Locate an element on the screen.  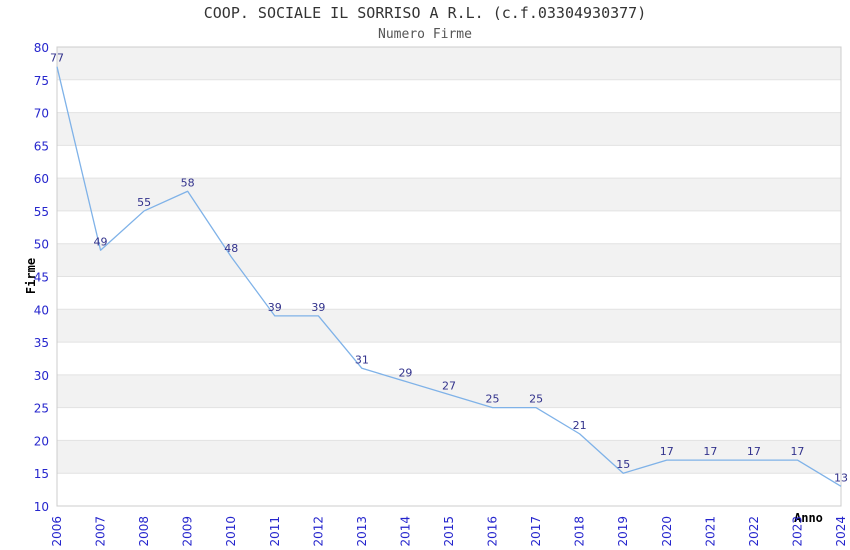
data-point-label: 55 is located at coordinates (144, 202).